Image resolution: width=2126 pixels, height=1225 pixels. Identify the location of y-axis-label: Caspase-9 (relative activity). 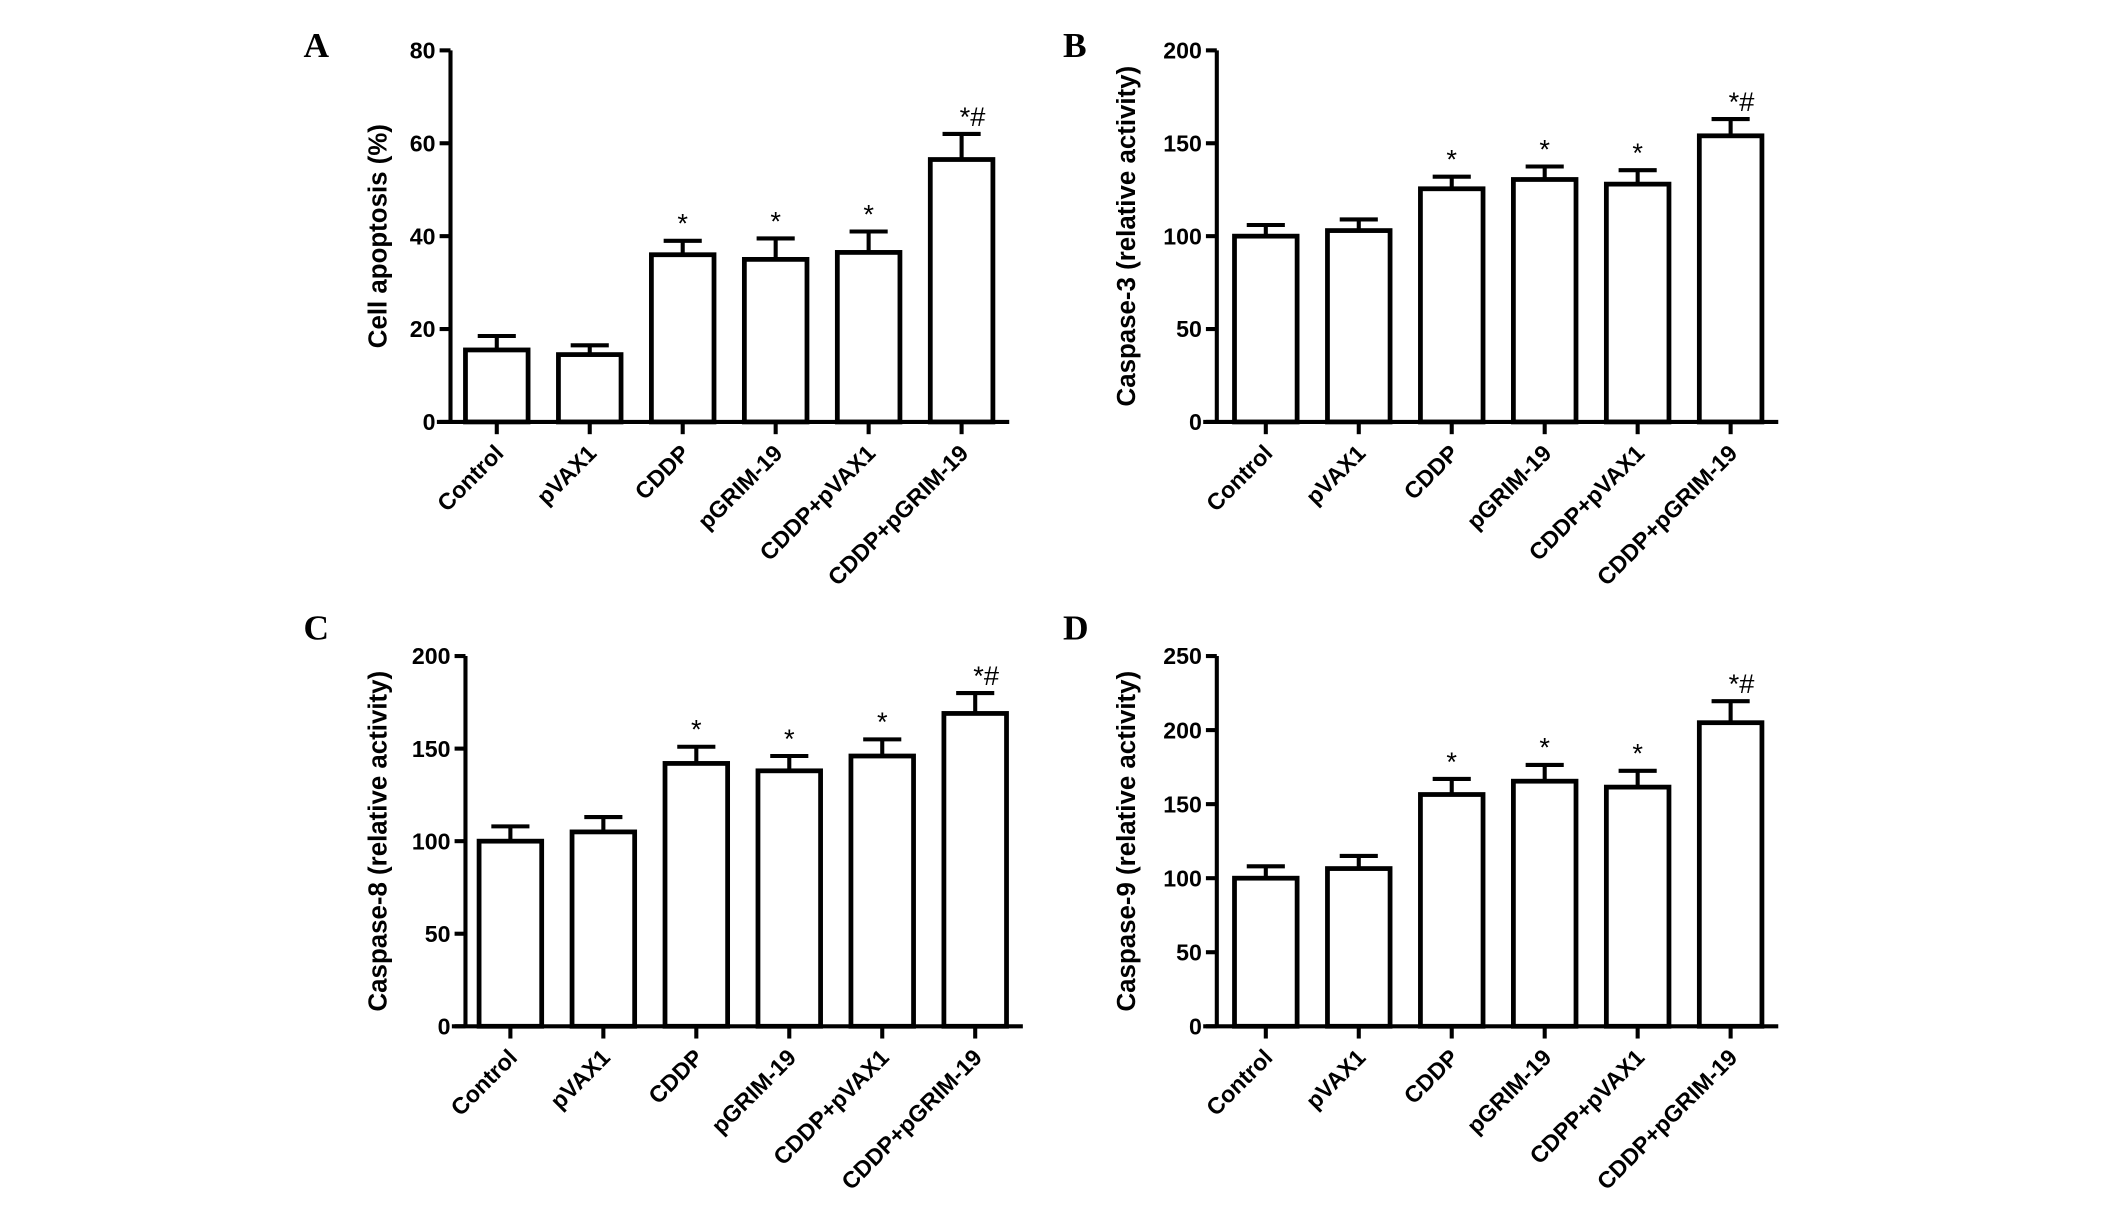
(1127, 841).